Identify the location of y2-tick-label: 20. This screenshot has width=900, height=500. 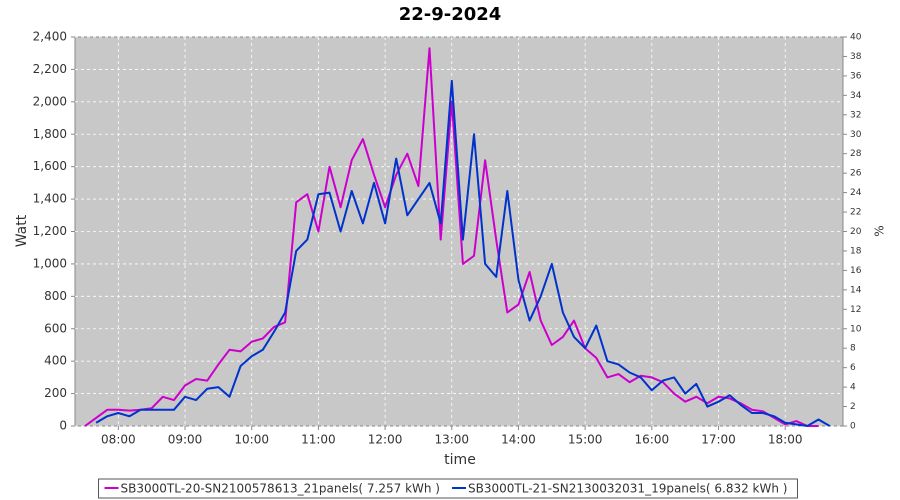
(856, 232).